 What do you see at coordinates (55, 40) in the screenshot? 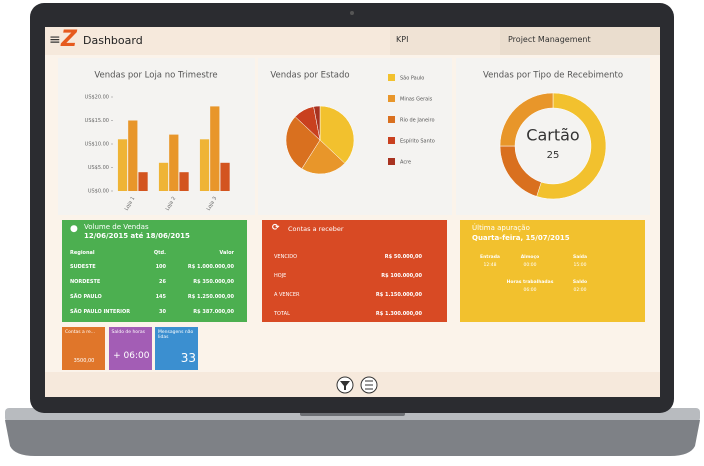
I see `menu-button: ≡` at bounding box center [55, 40].